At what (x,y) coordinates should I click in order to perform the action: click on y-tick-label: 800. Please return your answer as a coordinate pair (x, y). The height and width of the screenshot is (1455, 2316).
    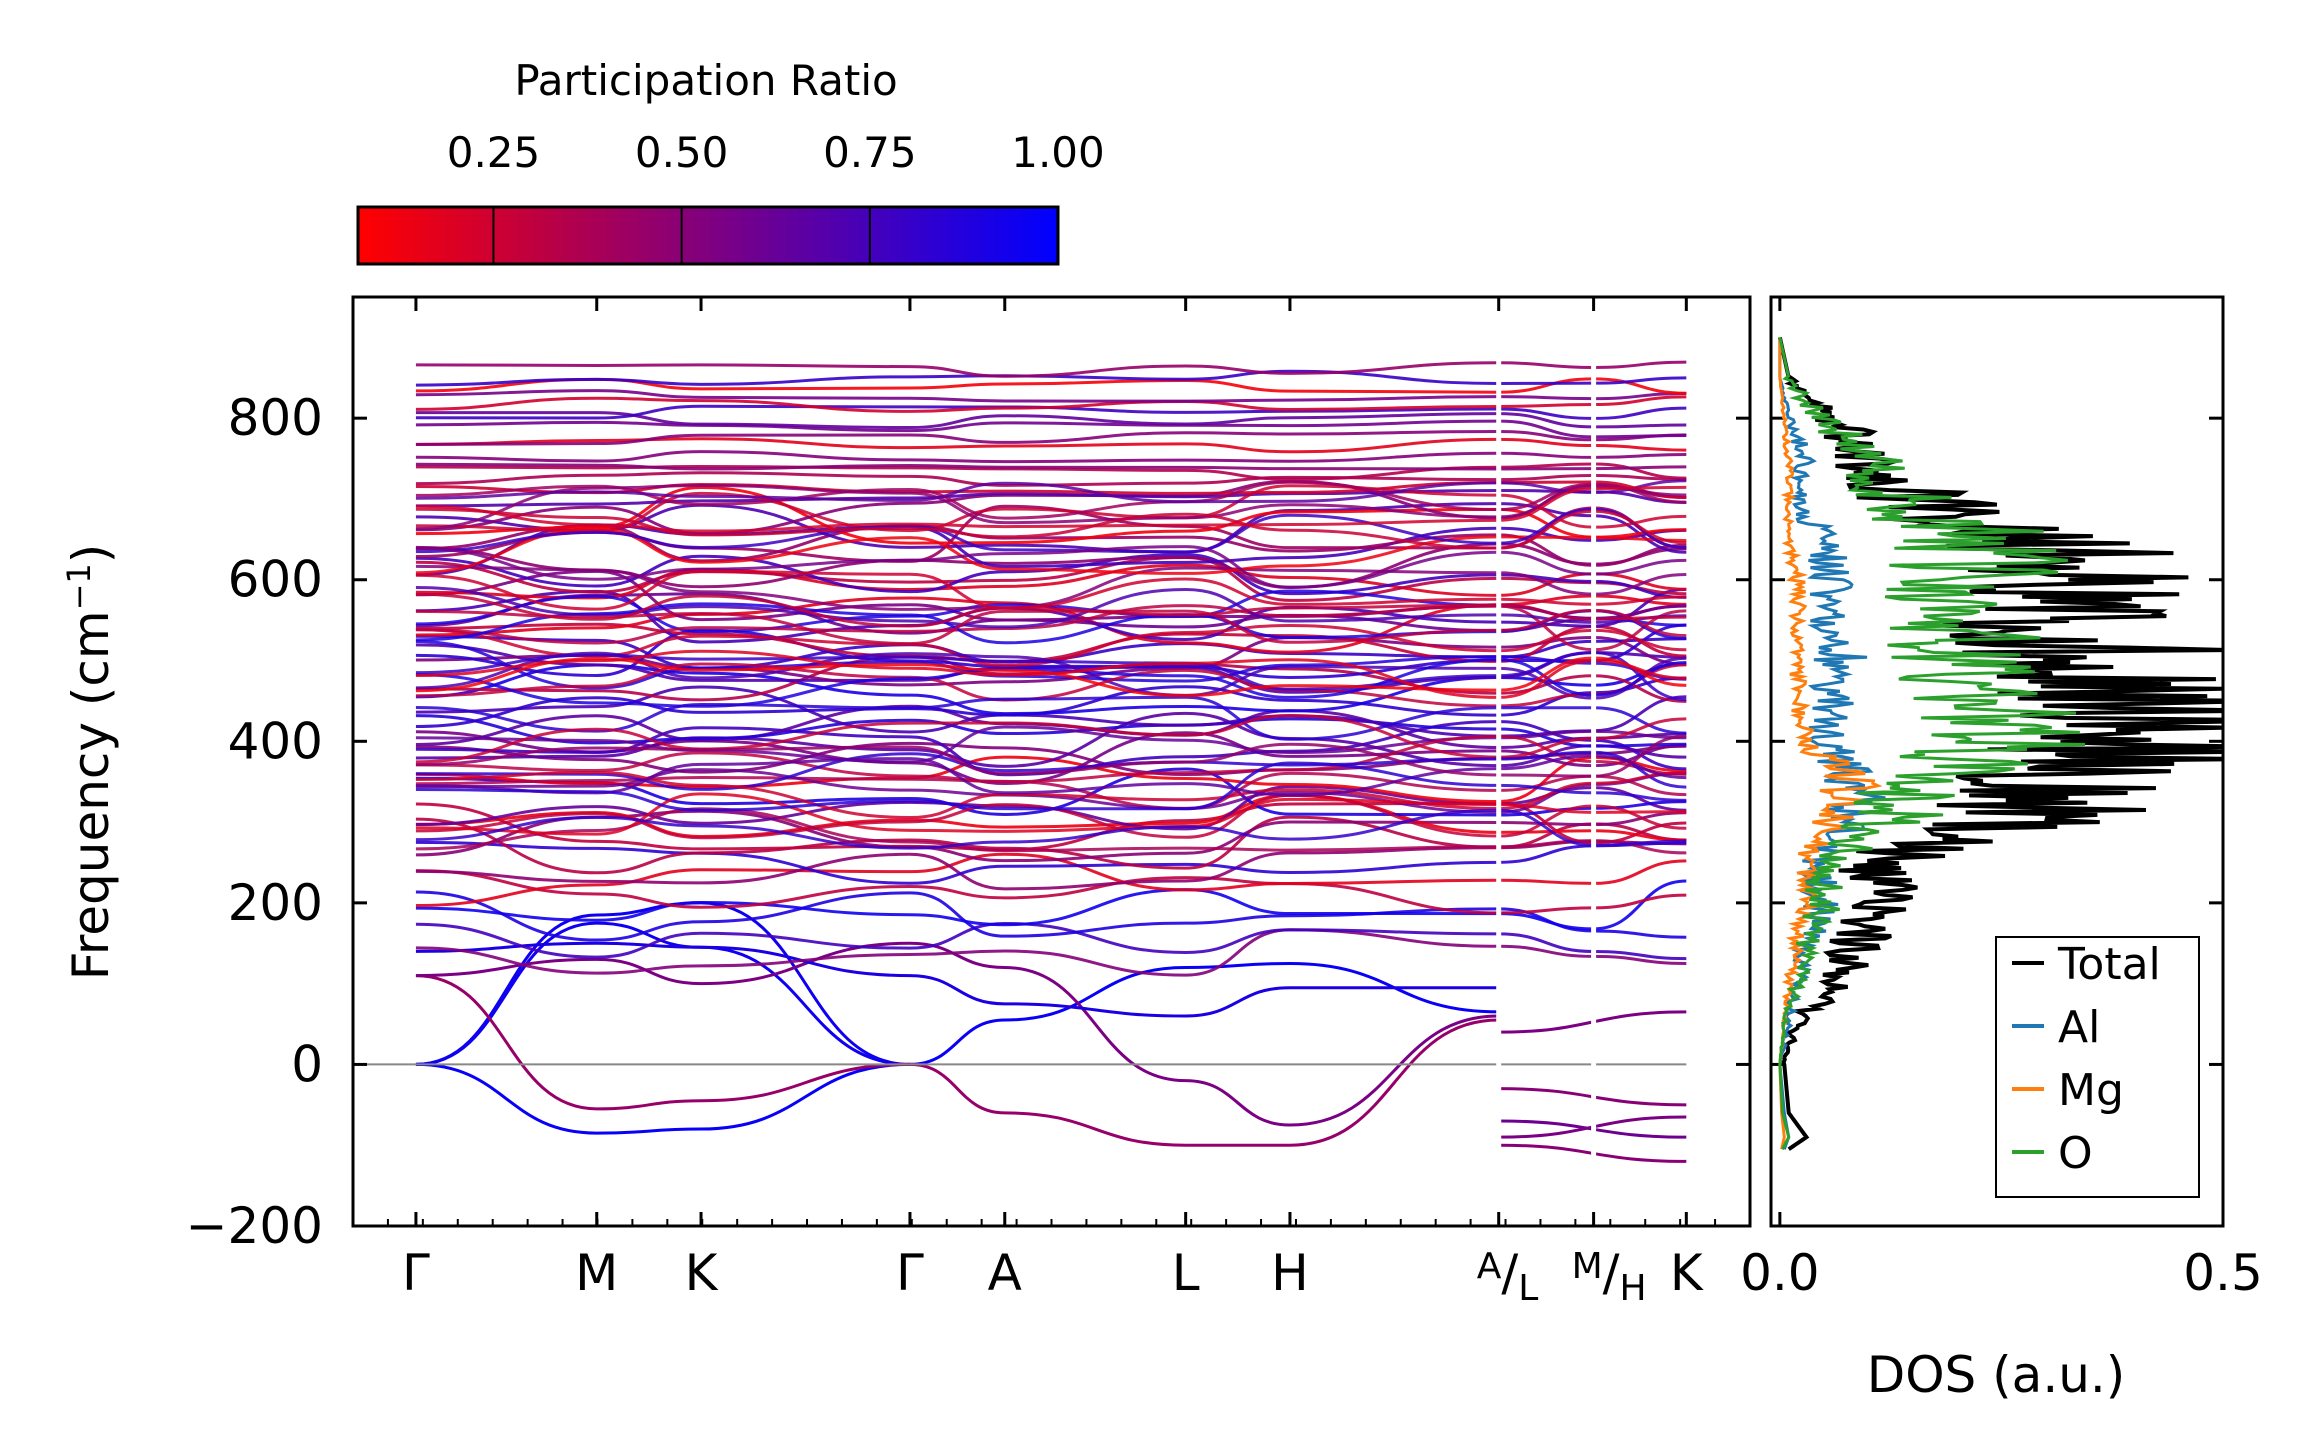
    Looking at the image, I should click on (275, 418).